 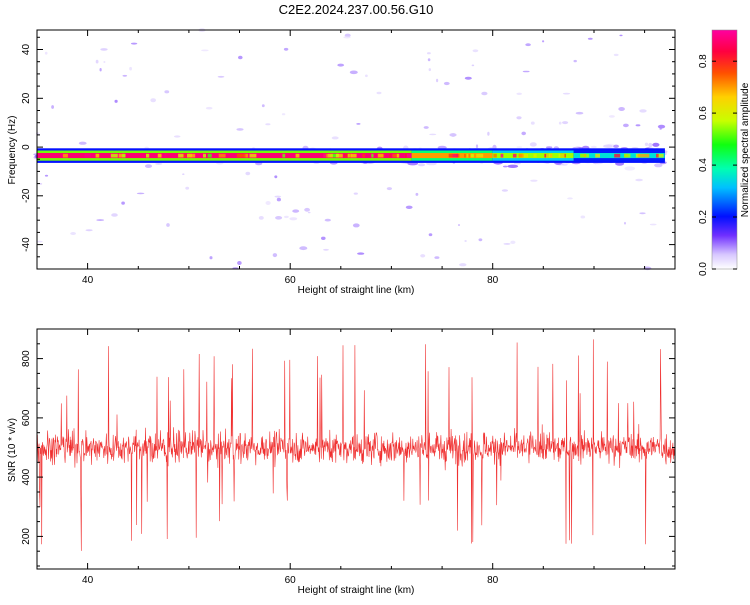 I want to click on colorbar-tick-label: 0.2, so click(x=703, y=217).